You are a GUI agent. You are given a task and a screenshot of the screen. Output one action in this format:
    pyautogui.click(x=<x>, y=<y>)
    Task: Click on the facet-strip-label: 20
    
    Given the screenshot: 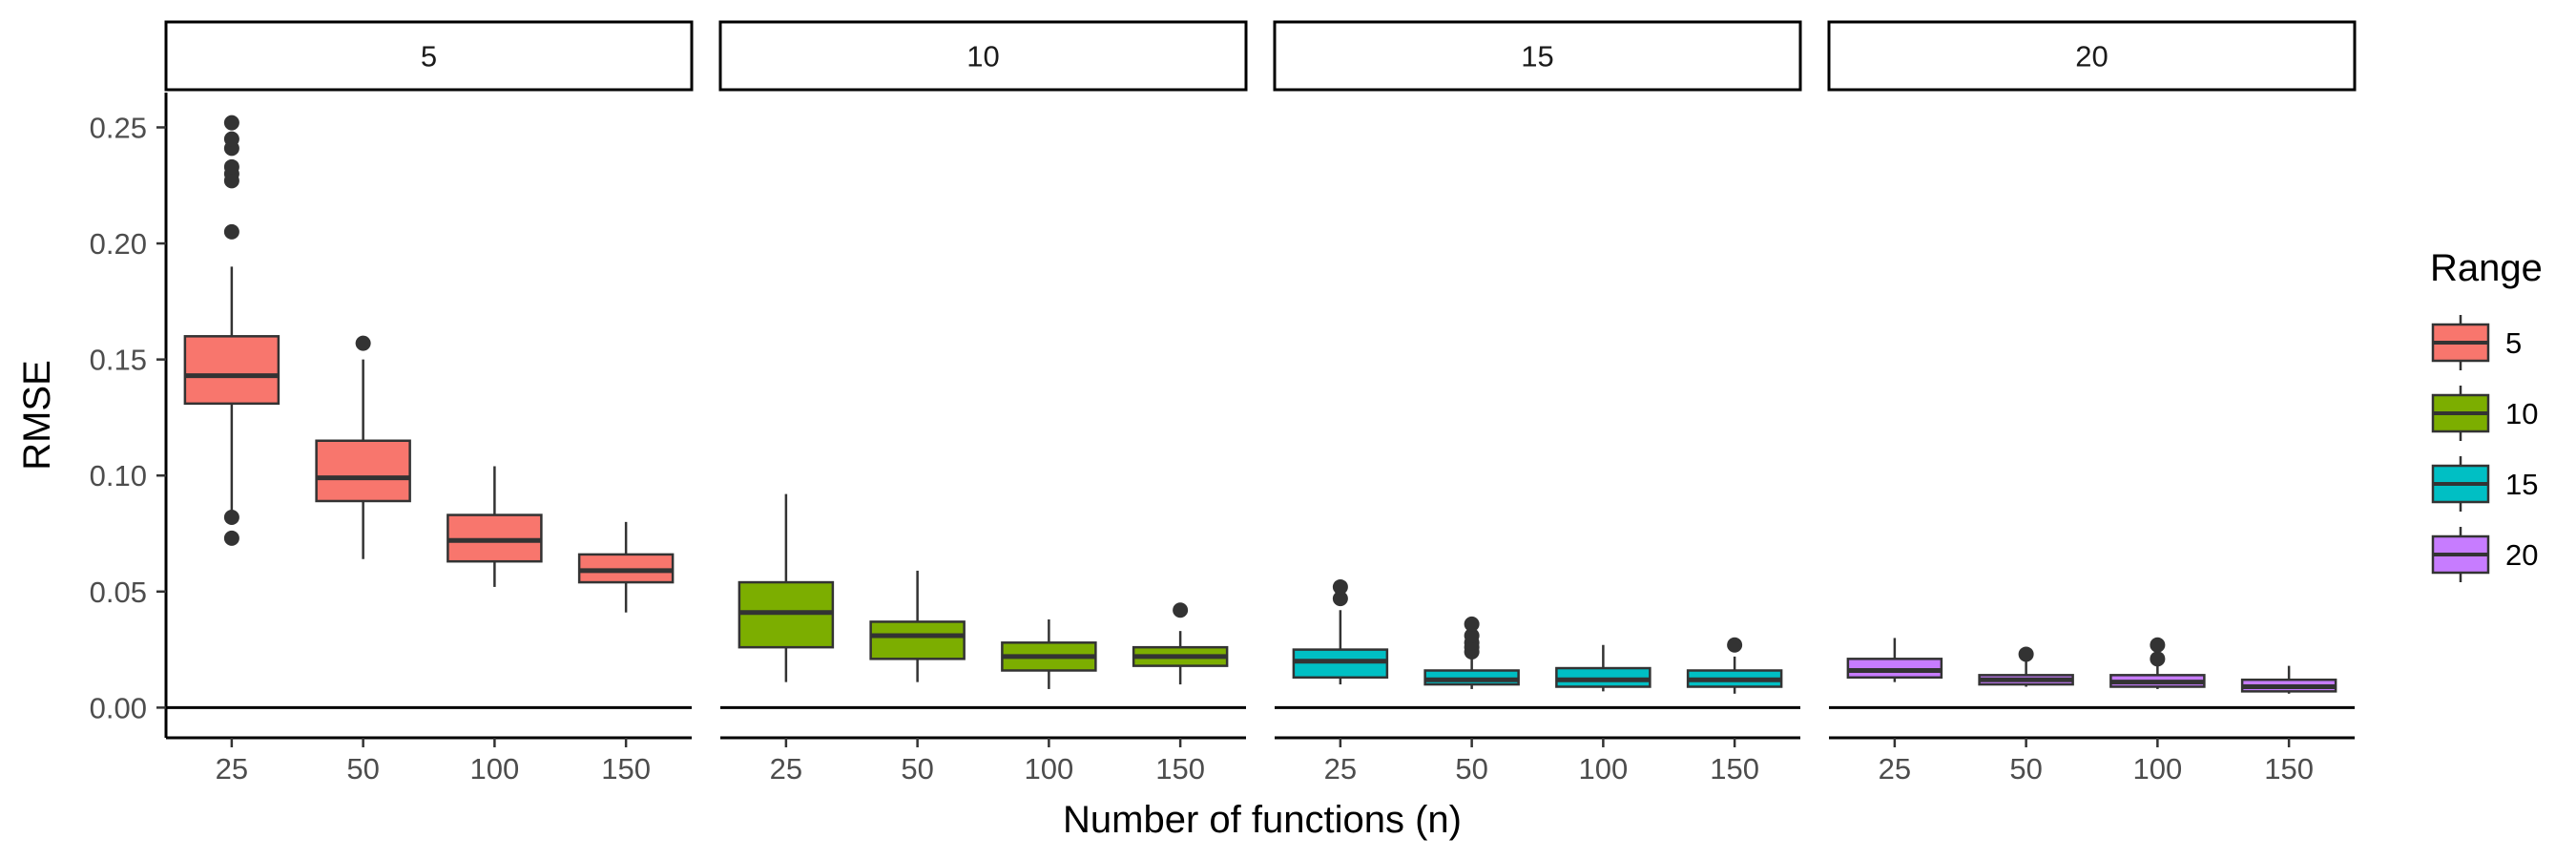 What is the action you would take?
    pyautogui.click(x=2091, y=56)
    